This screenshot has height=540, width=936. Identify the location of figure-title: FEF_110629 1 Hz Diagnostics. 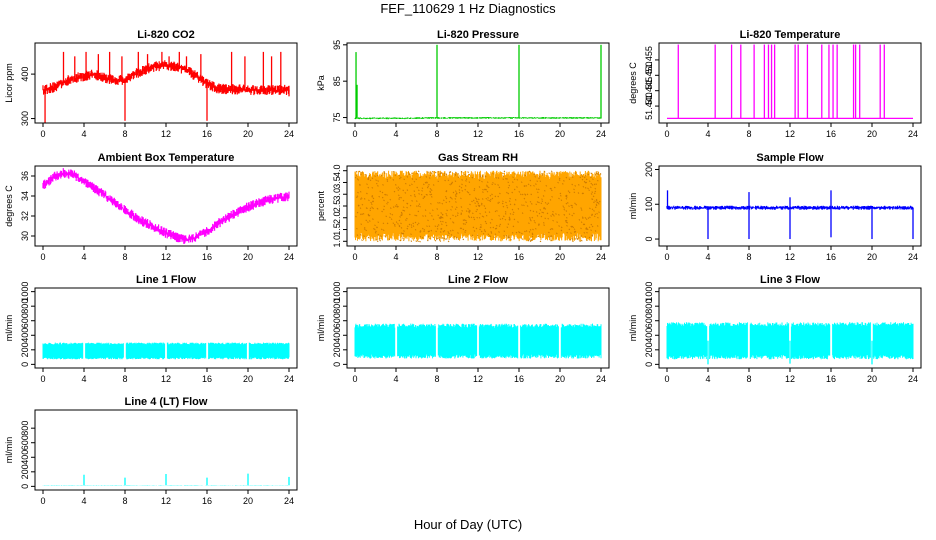
(468, 8).